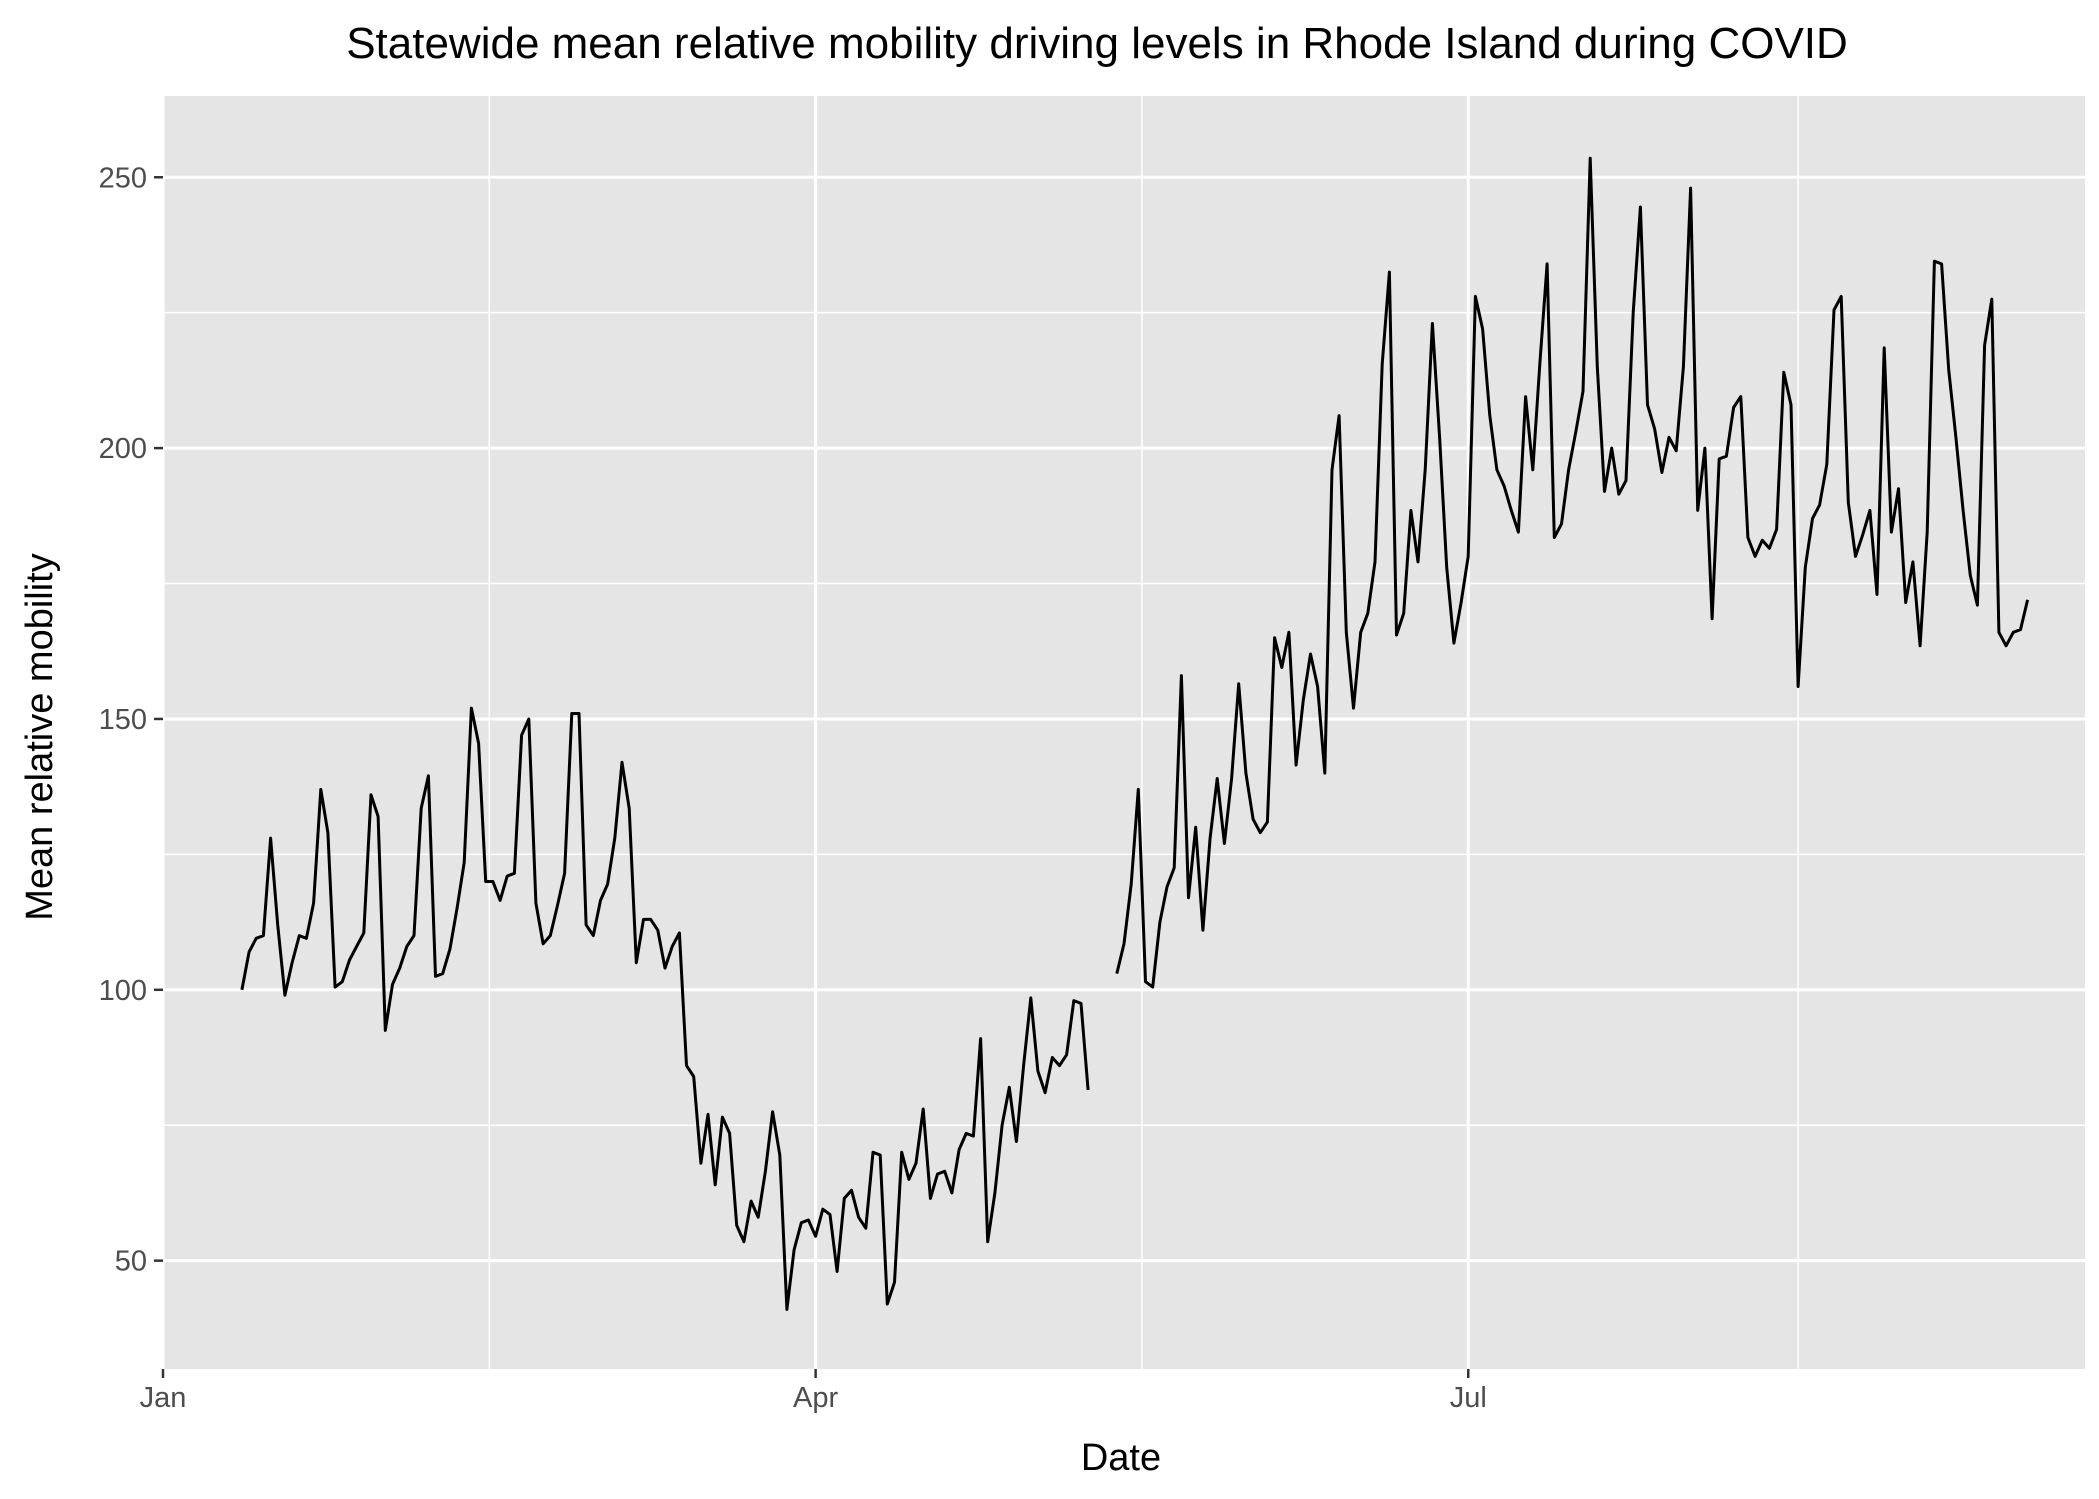 Image resolution: width=2099 pixels, height=1499 pixels. I want to click on x-tick-label-0: Jan, so click(163, 1398).